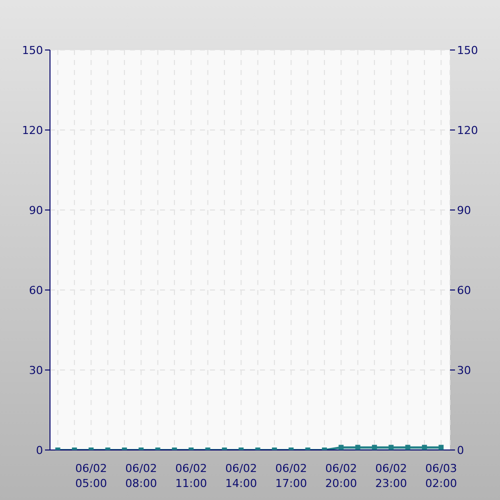 This screenshot has width=500, height=500. I want to click on x-tick-label: 06/02 14:00, so click(241, 476).